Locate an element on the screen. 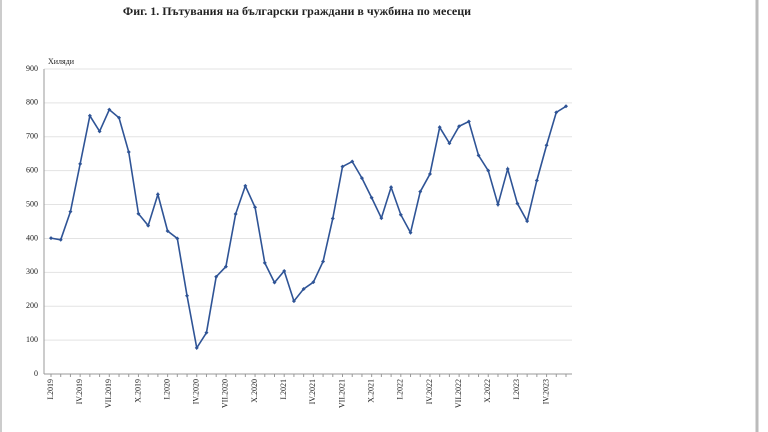 This screenshot has width=768, height=432. x-tick-label: IV.2019 is located at coordinates (79, 391).